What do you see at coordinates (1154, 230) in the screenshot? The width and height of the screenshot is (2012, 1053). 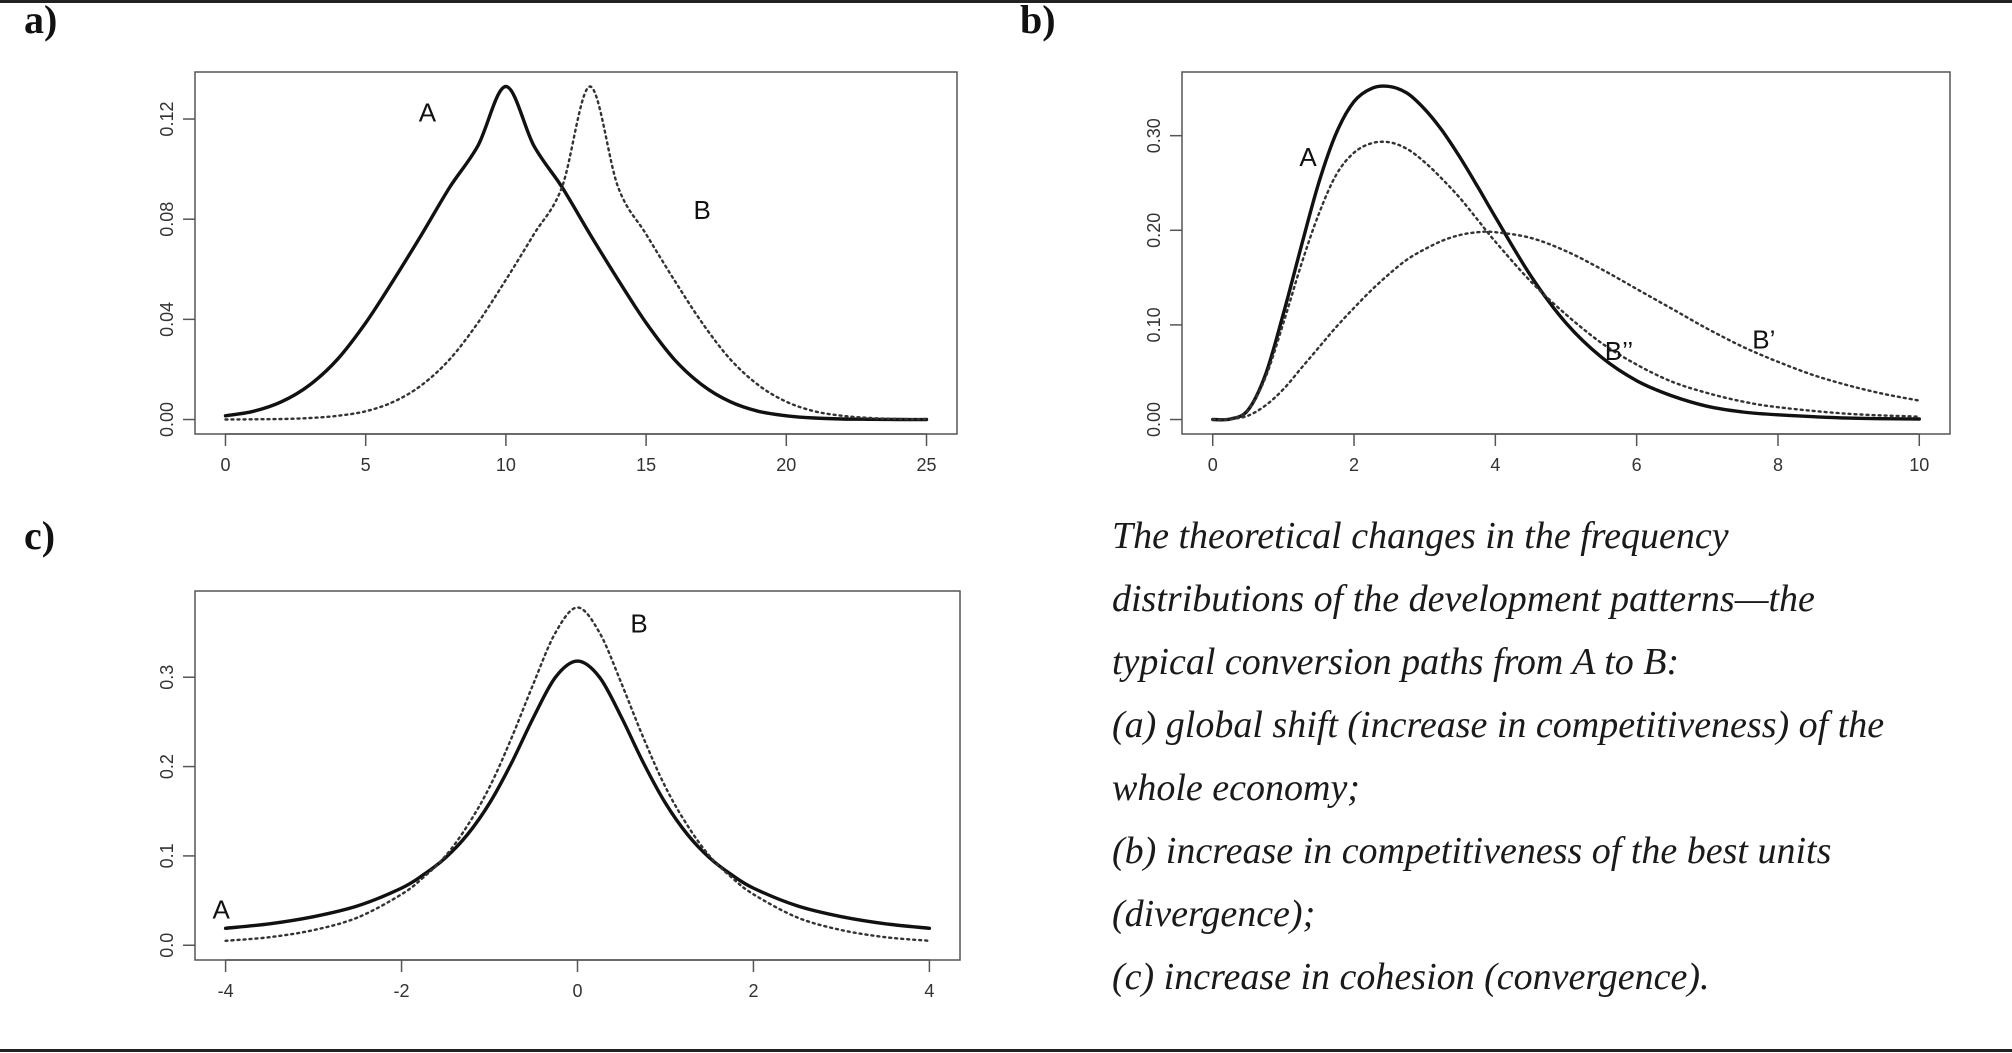 I see `y-tick-label: 0.20` at bounding box center [1154, 230].